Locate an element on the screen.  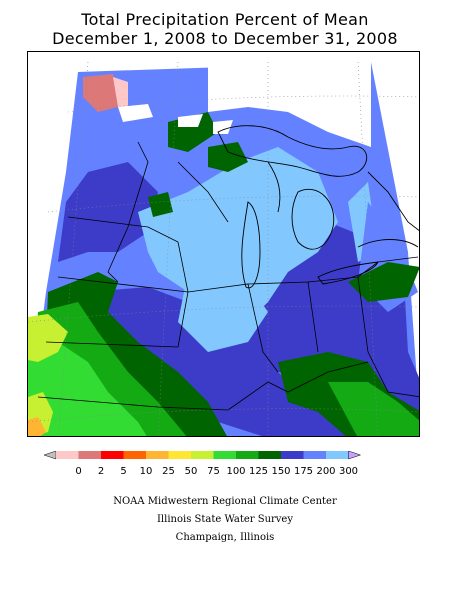
map-subtitle: December 1, 2008 to December 31, 2008 is located at coordinates (225, 38).